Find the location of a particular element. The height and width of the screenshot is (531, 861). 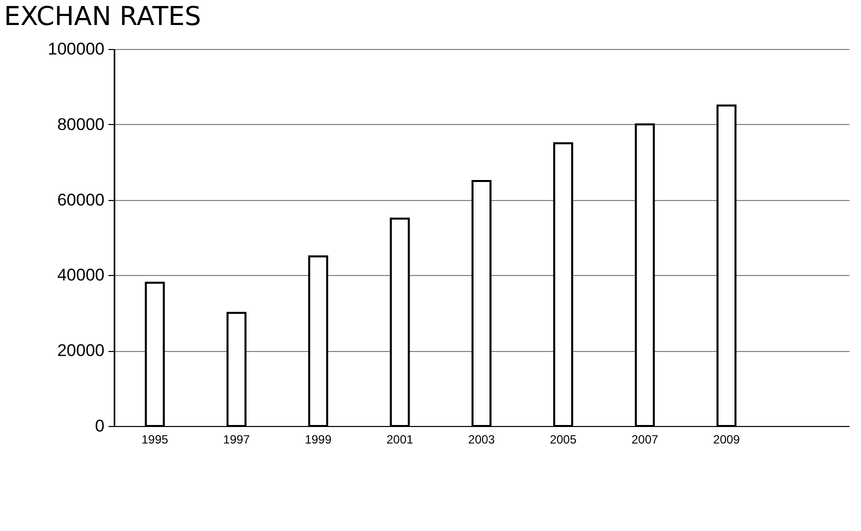

x-tick-label: 2003 is located at coordinates (482, 439).